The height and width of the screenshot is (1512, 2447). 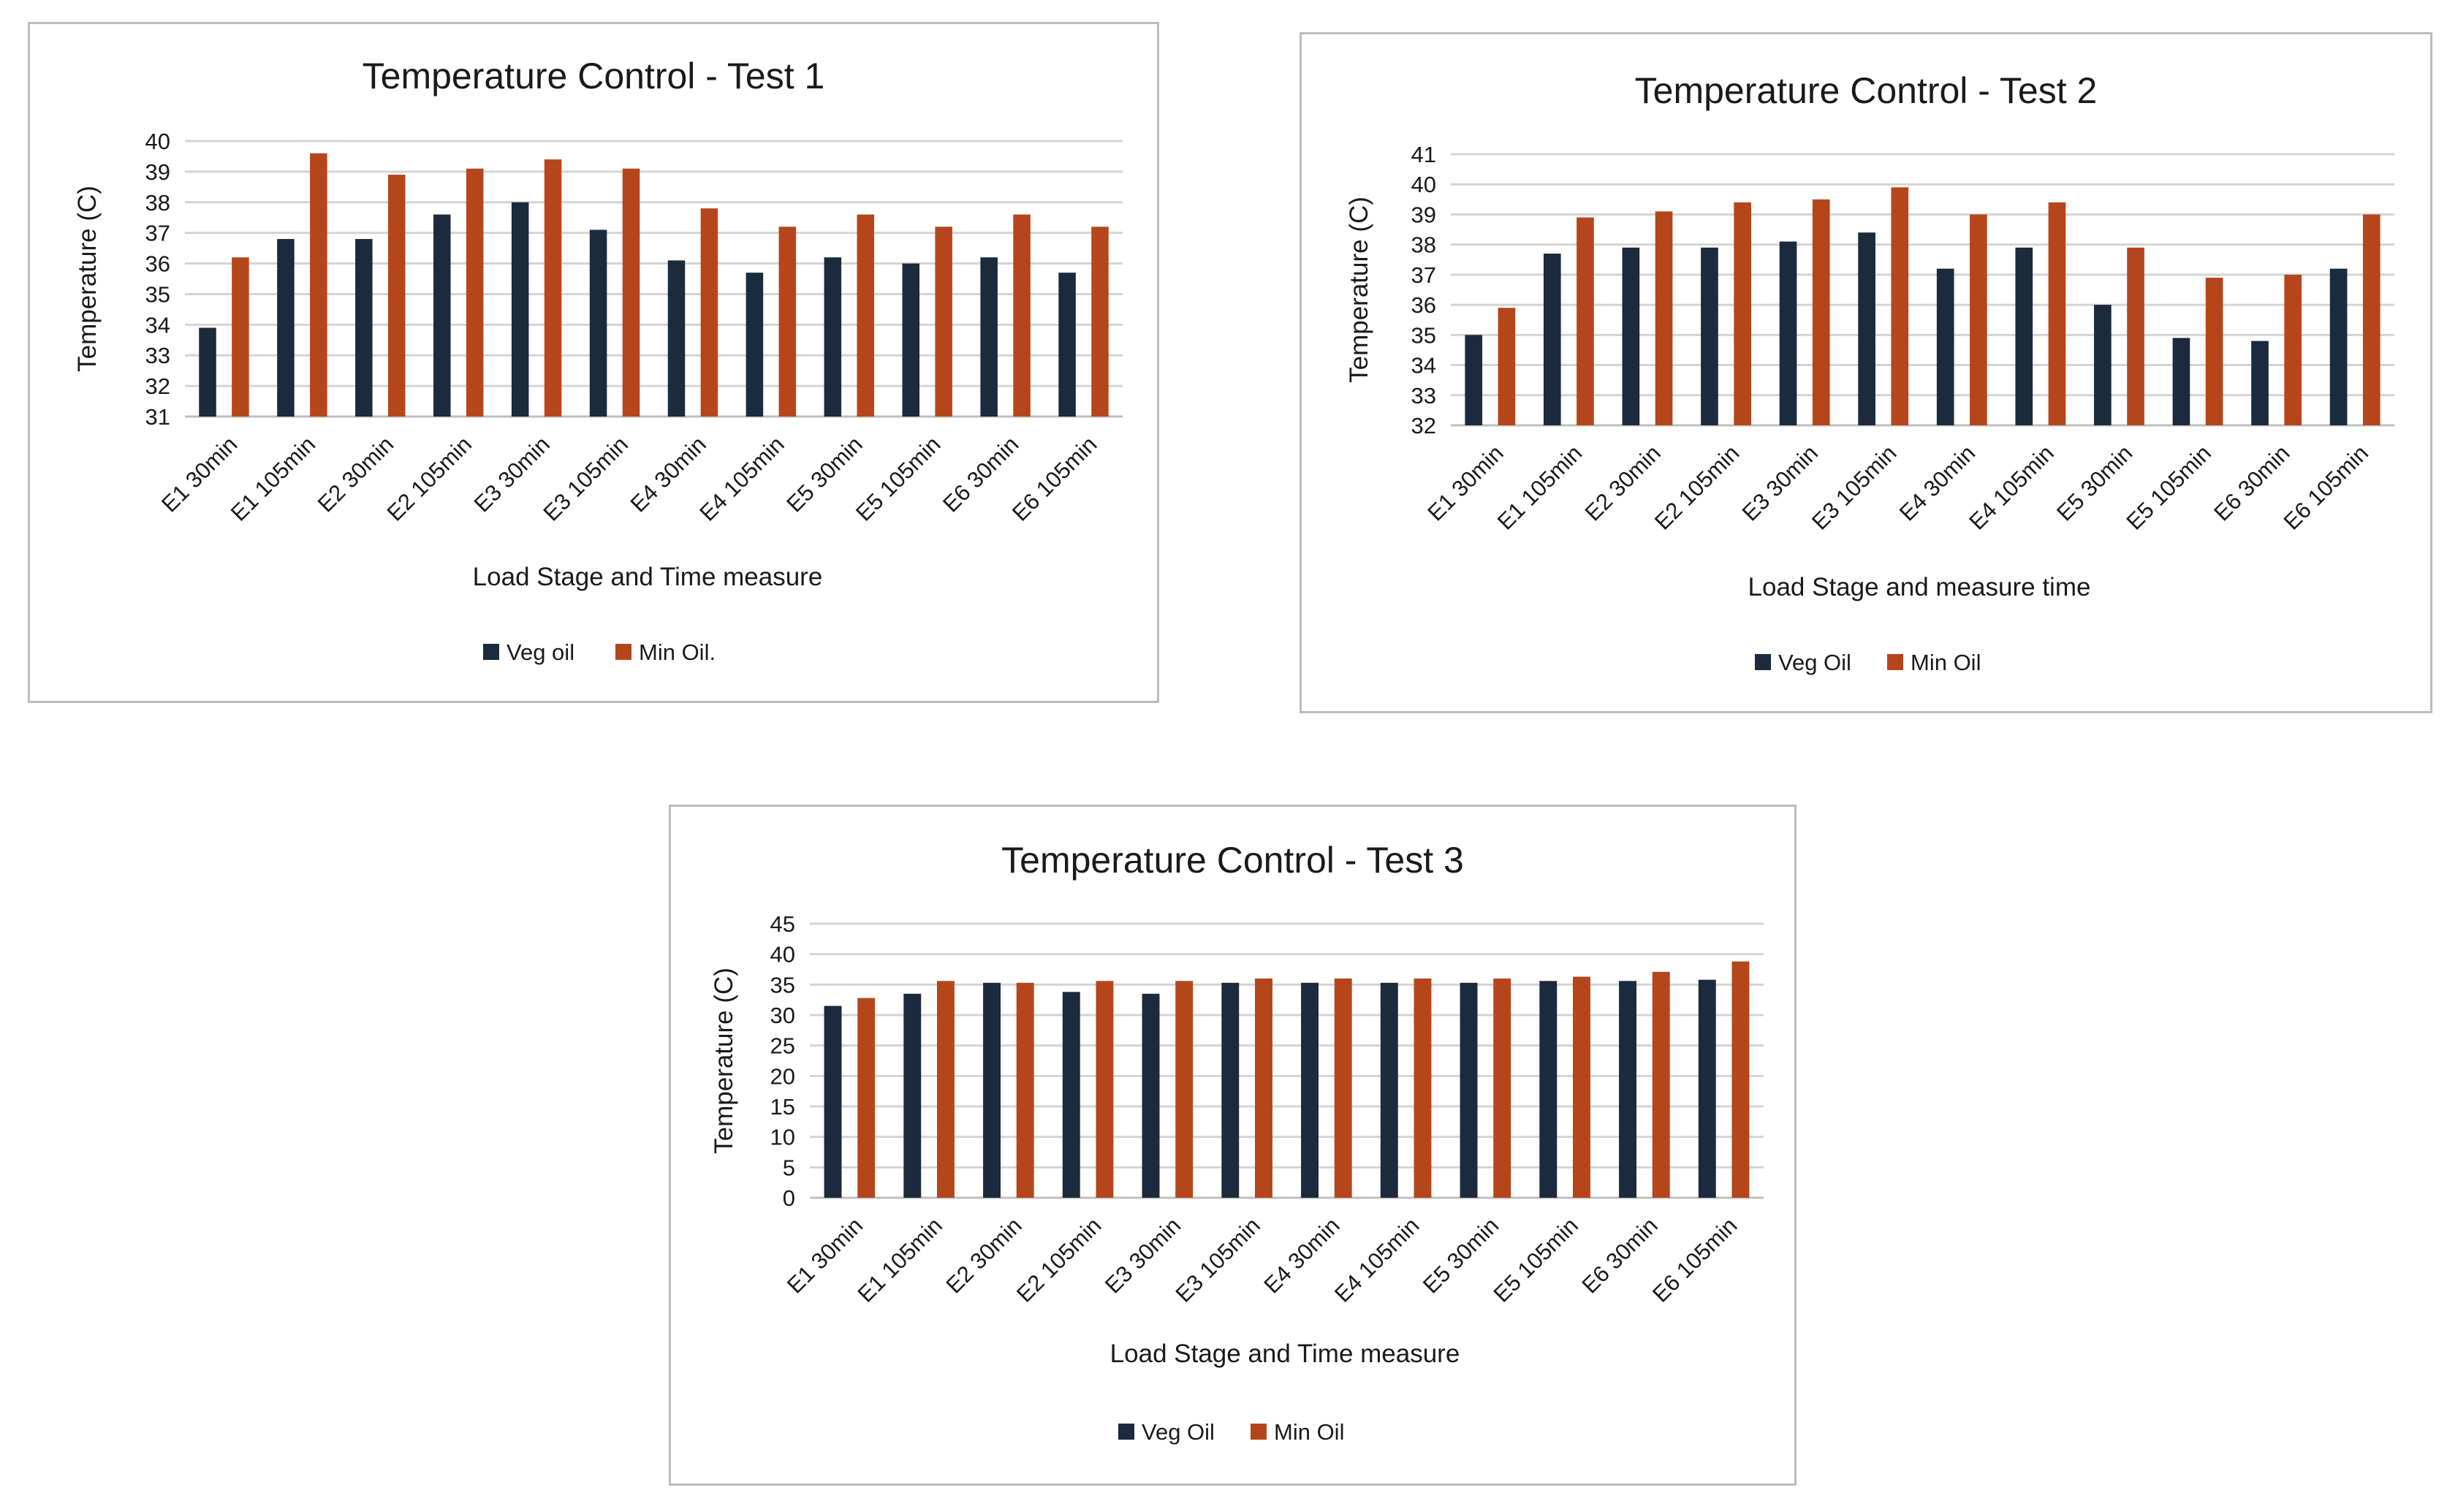 What do you see at coordinates (782, 924) in the screenshot?
I see `y-tick-label: 45` at bounding box center [782, 924].